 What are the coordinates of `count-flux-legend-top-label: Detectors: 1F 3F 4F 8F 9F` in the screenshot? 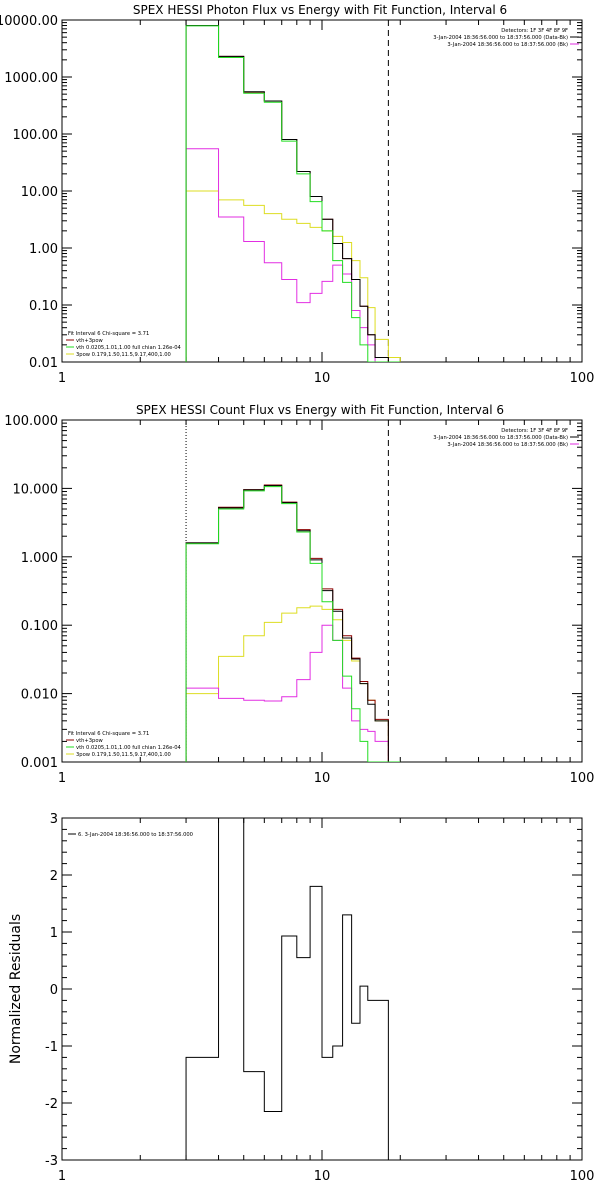 It's located at (534, 431).